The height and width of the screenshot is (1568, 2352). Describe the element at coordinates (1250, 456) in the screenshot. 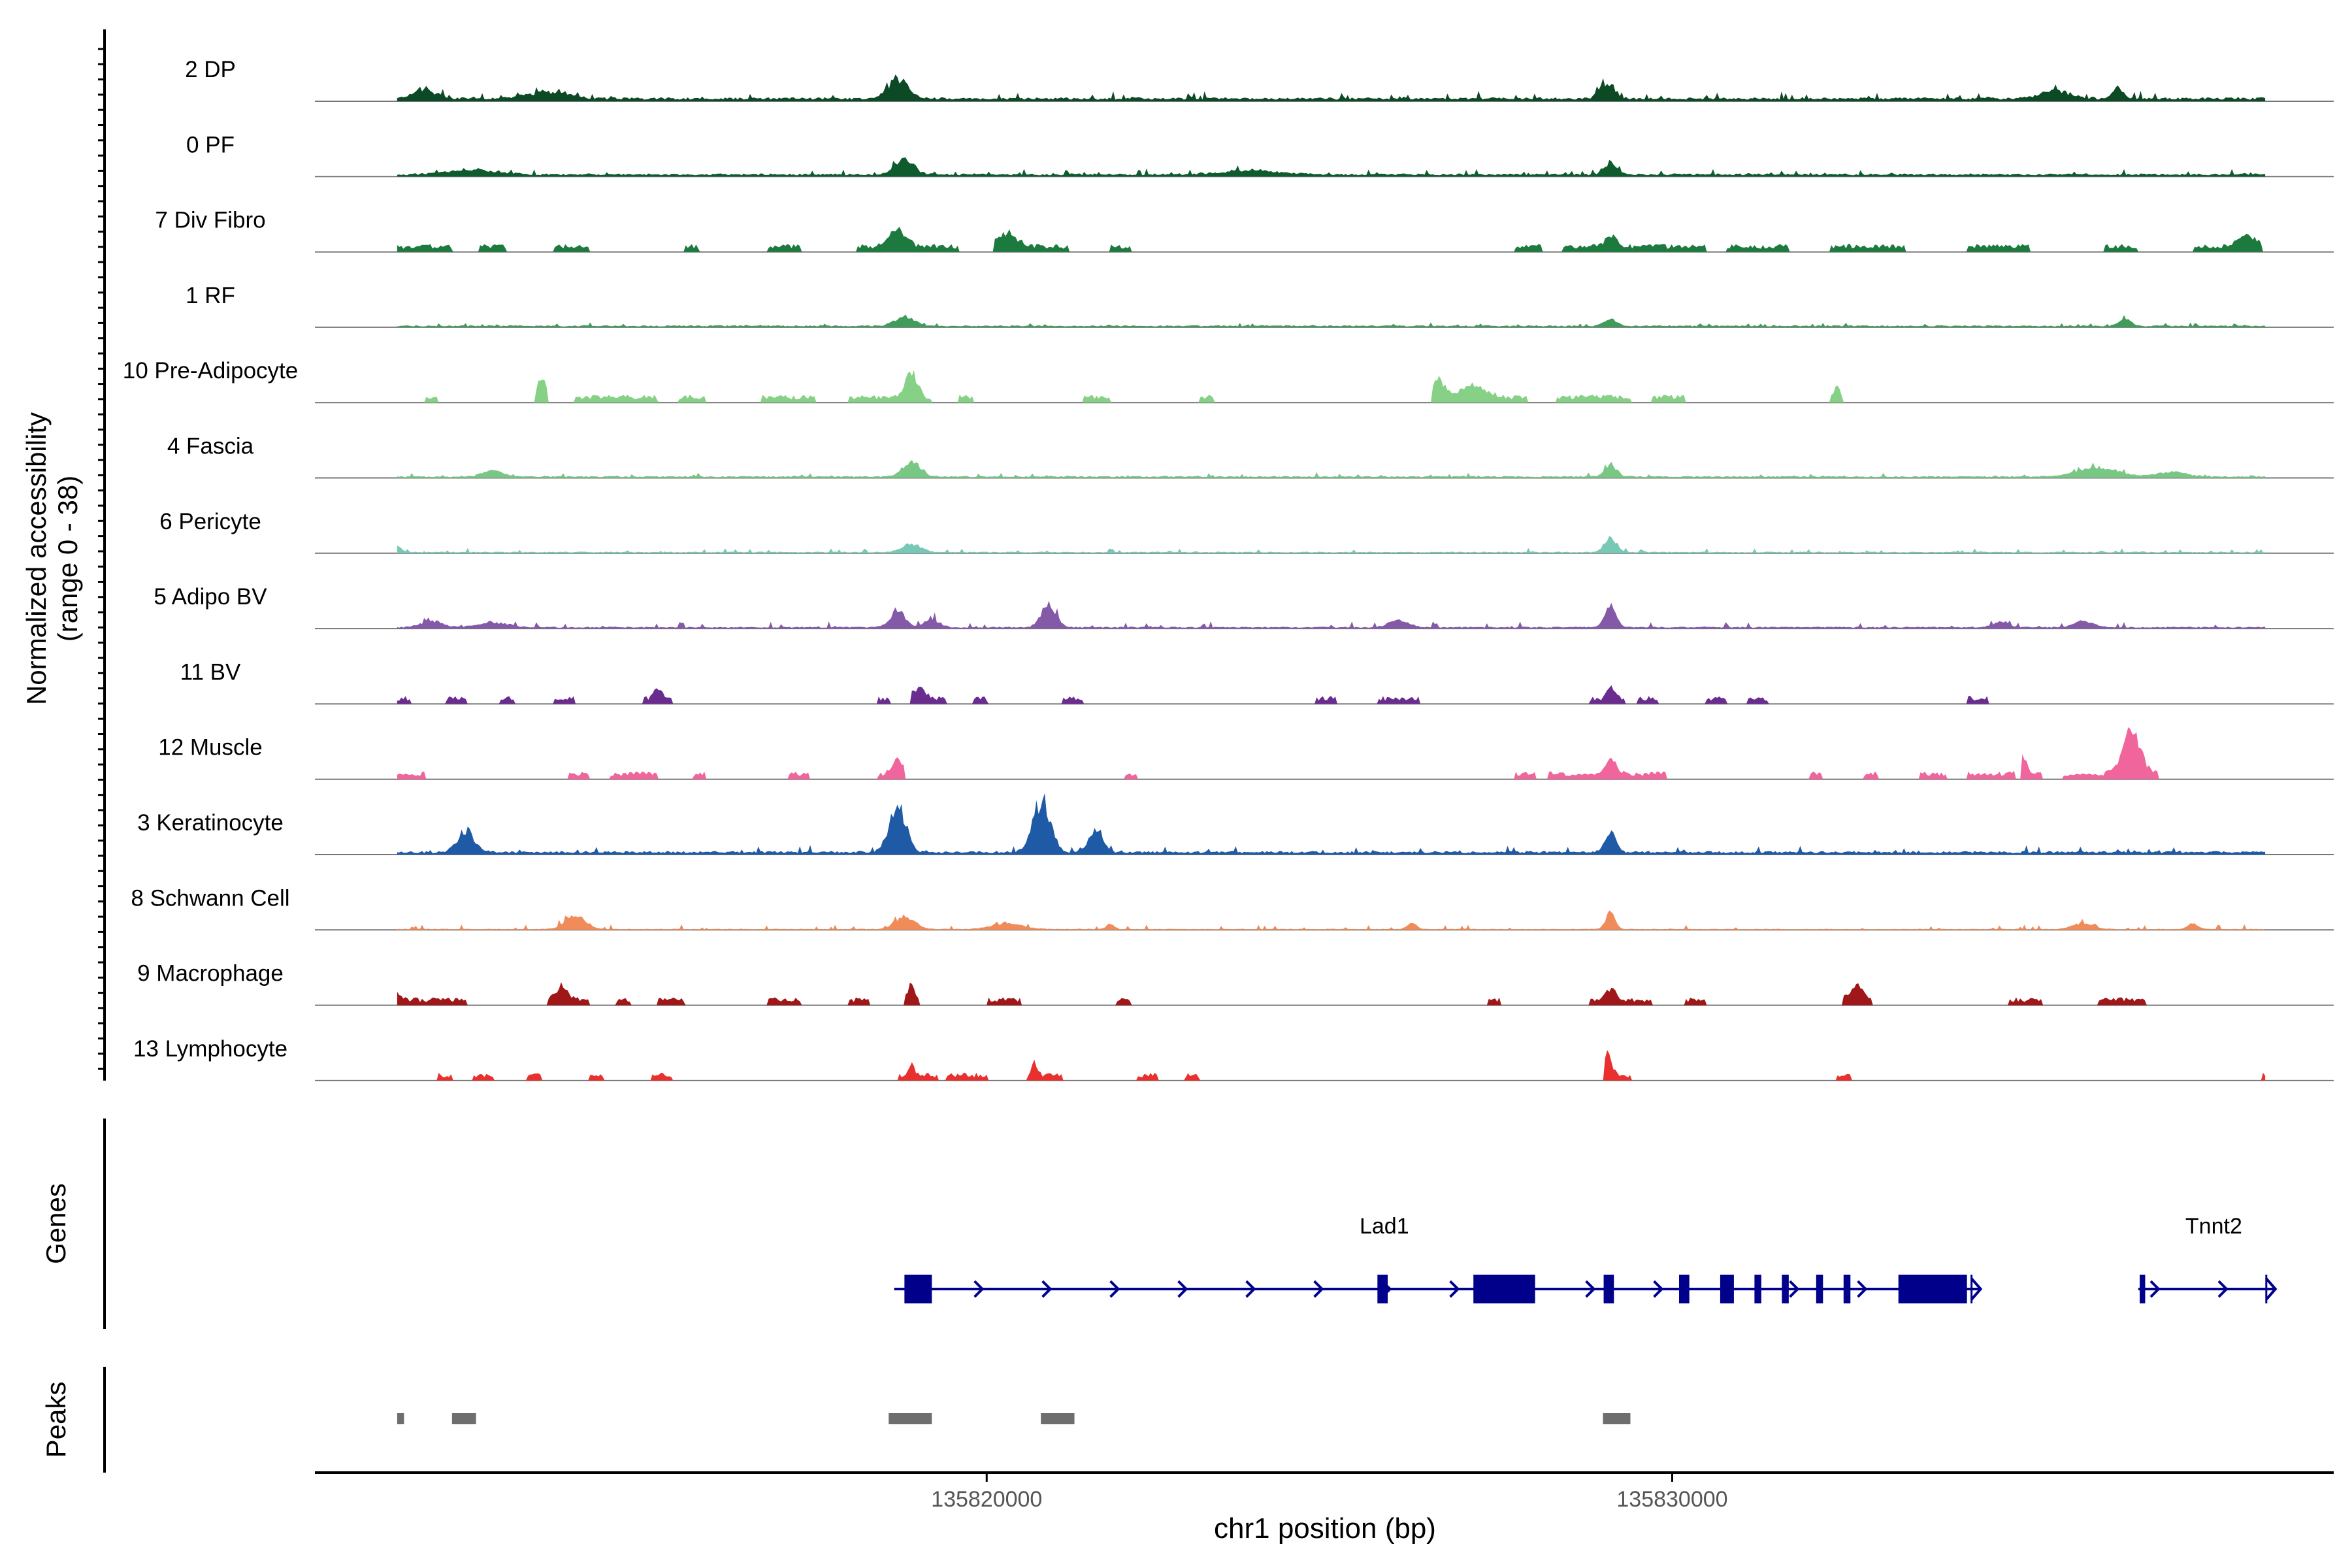

I see `track-6: 4 Fascia` at that location.